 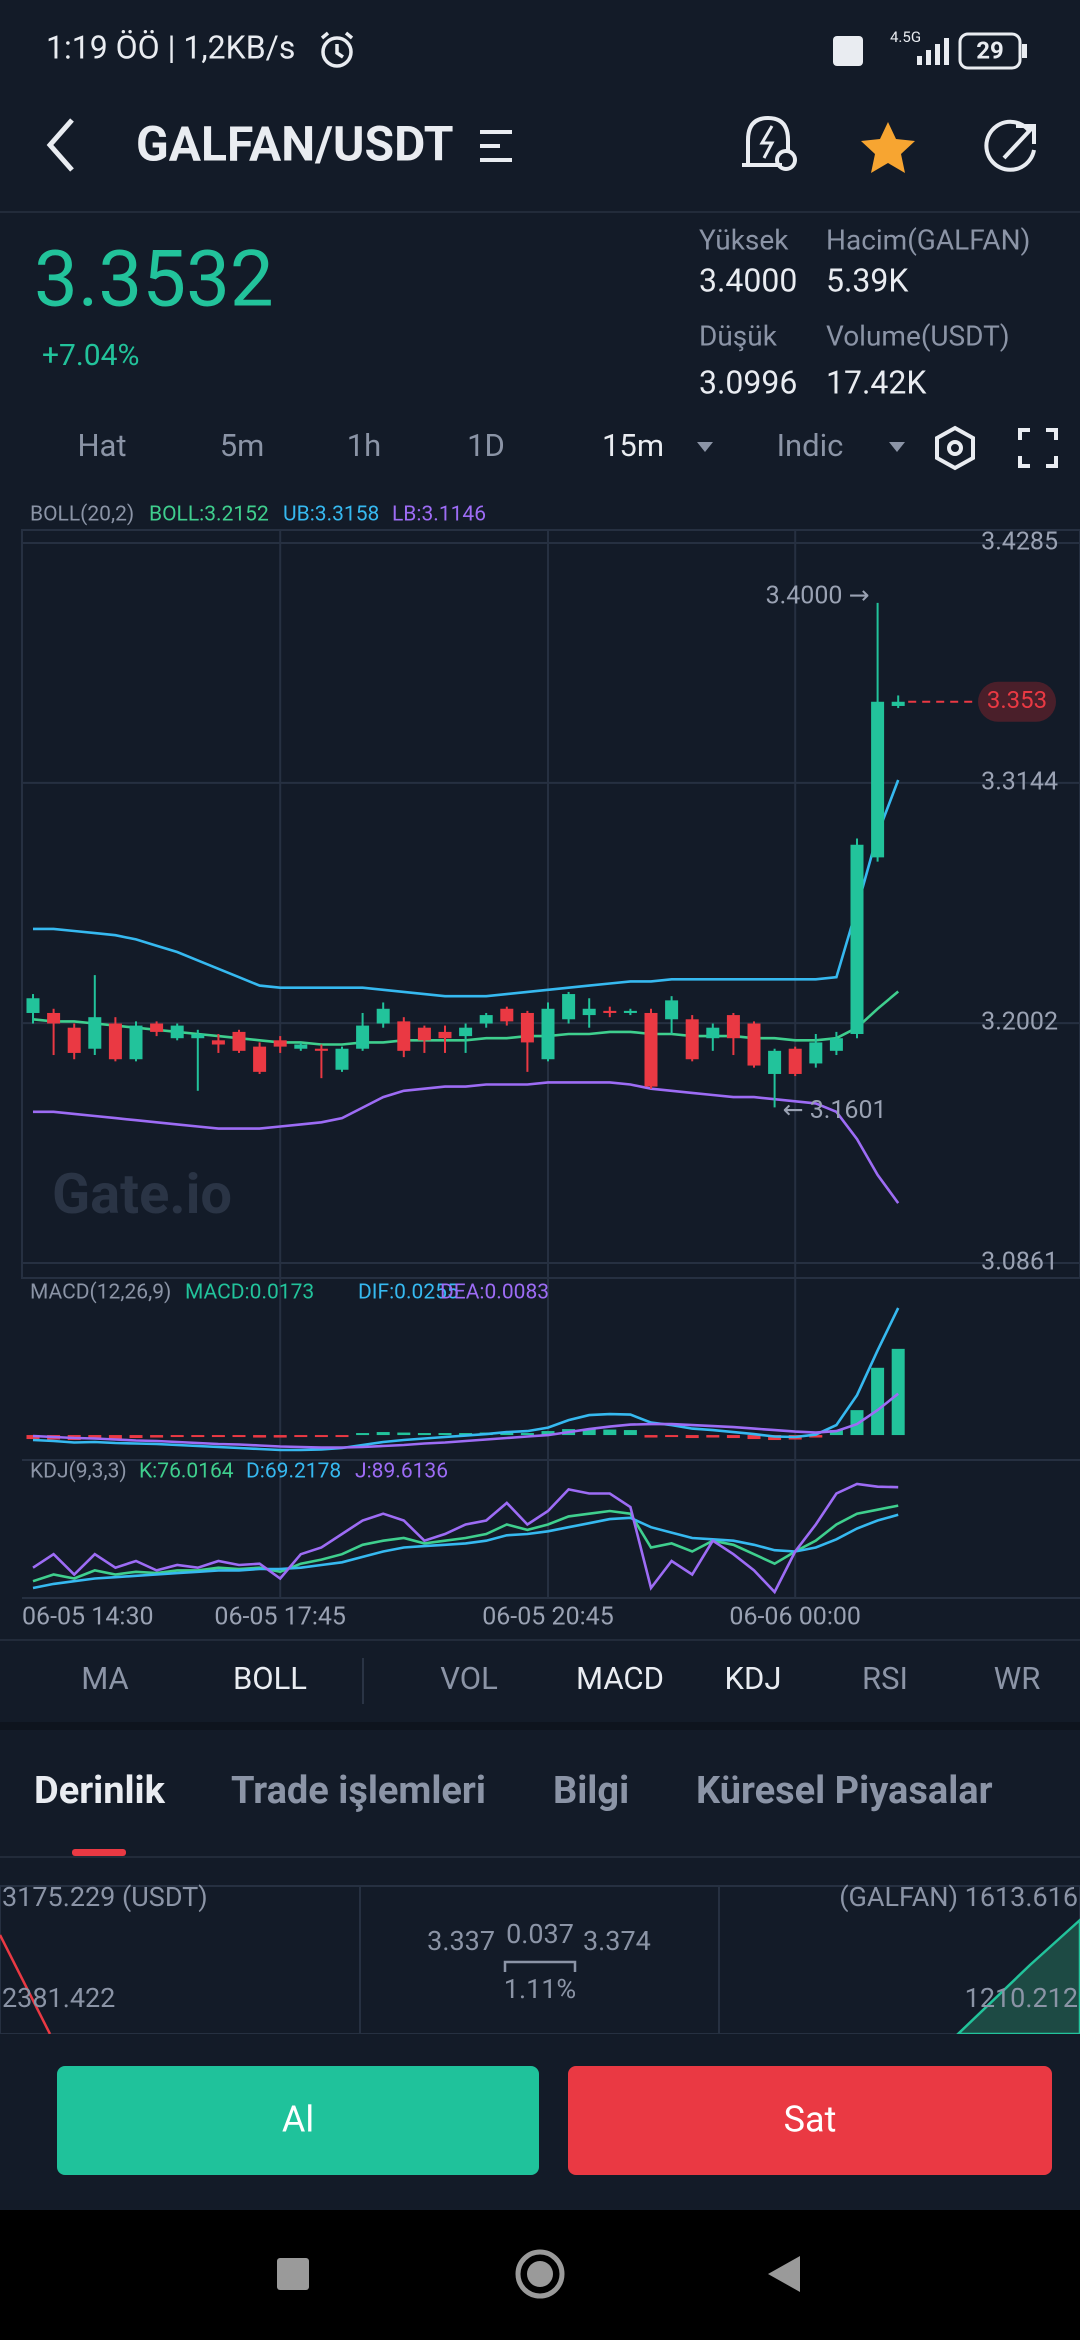 What do you see at coordinates (60, 145) in the screenshot?
I see `back-button` at bounding box center [60, 145].